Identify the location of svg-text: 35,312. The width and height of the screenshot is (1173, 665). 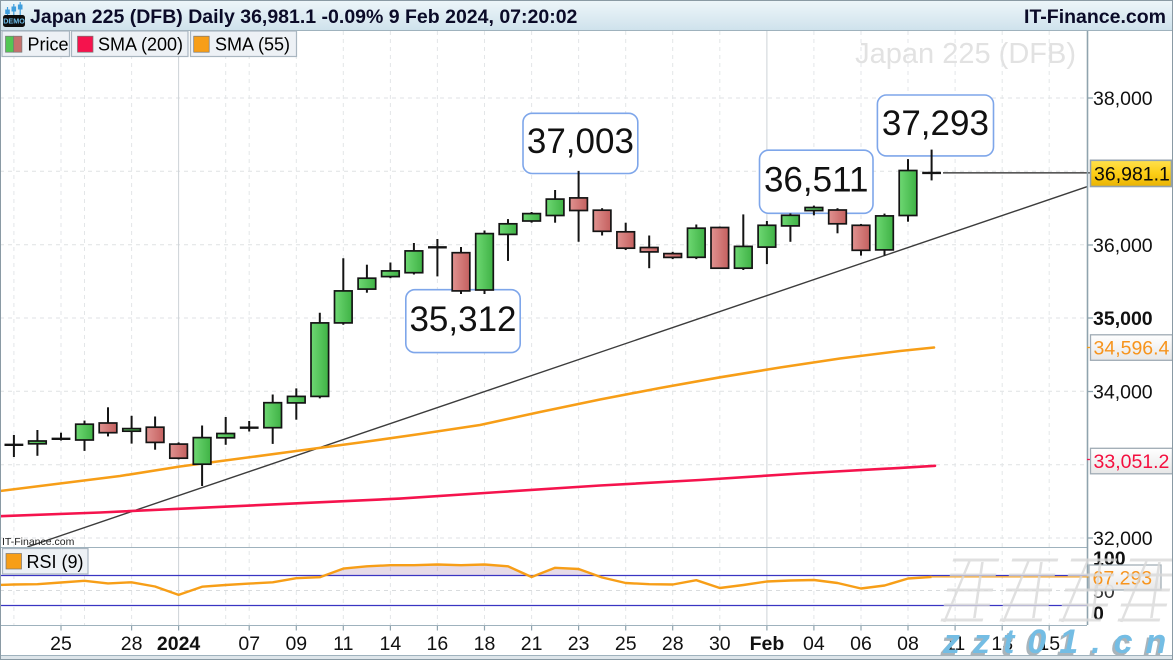
(462, 319).